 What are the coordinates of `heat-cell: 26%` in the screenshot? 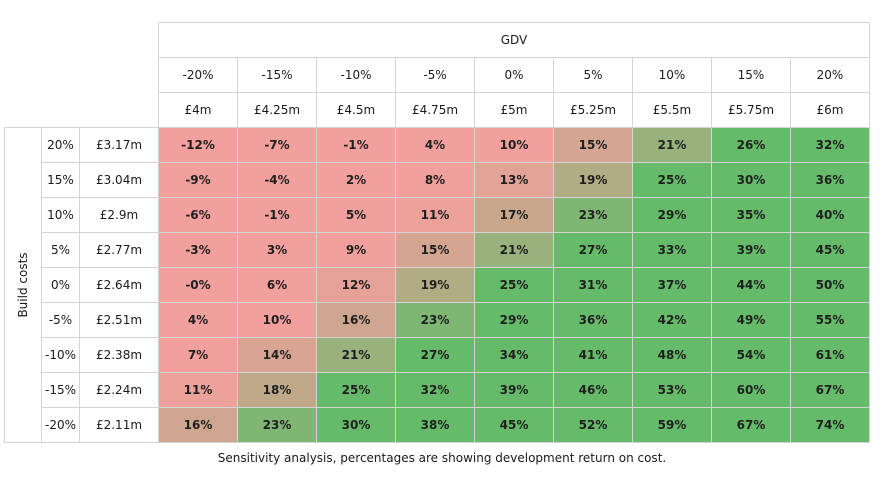 It's located at (751, 145).